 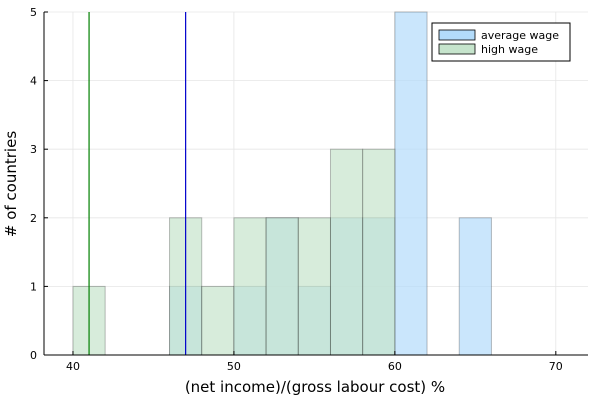 What do you see at coordinates (11, 184) in the screenshot?
I see `y-axis-title: # of countries` at bounding box center [11, 184].